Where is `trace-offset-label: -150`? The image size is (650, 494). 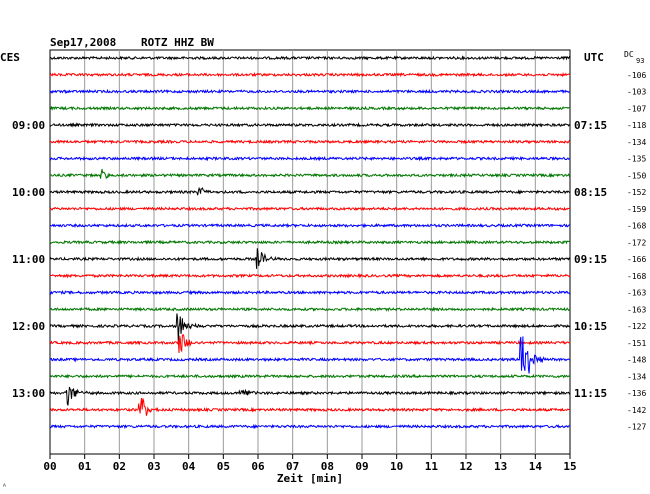
trace-offset-label: -150 is located at coordinates (636, 175).